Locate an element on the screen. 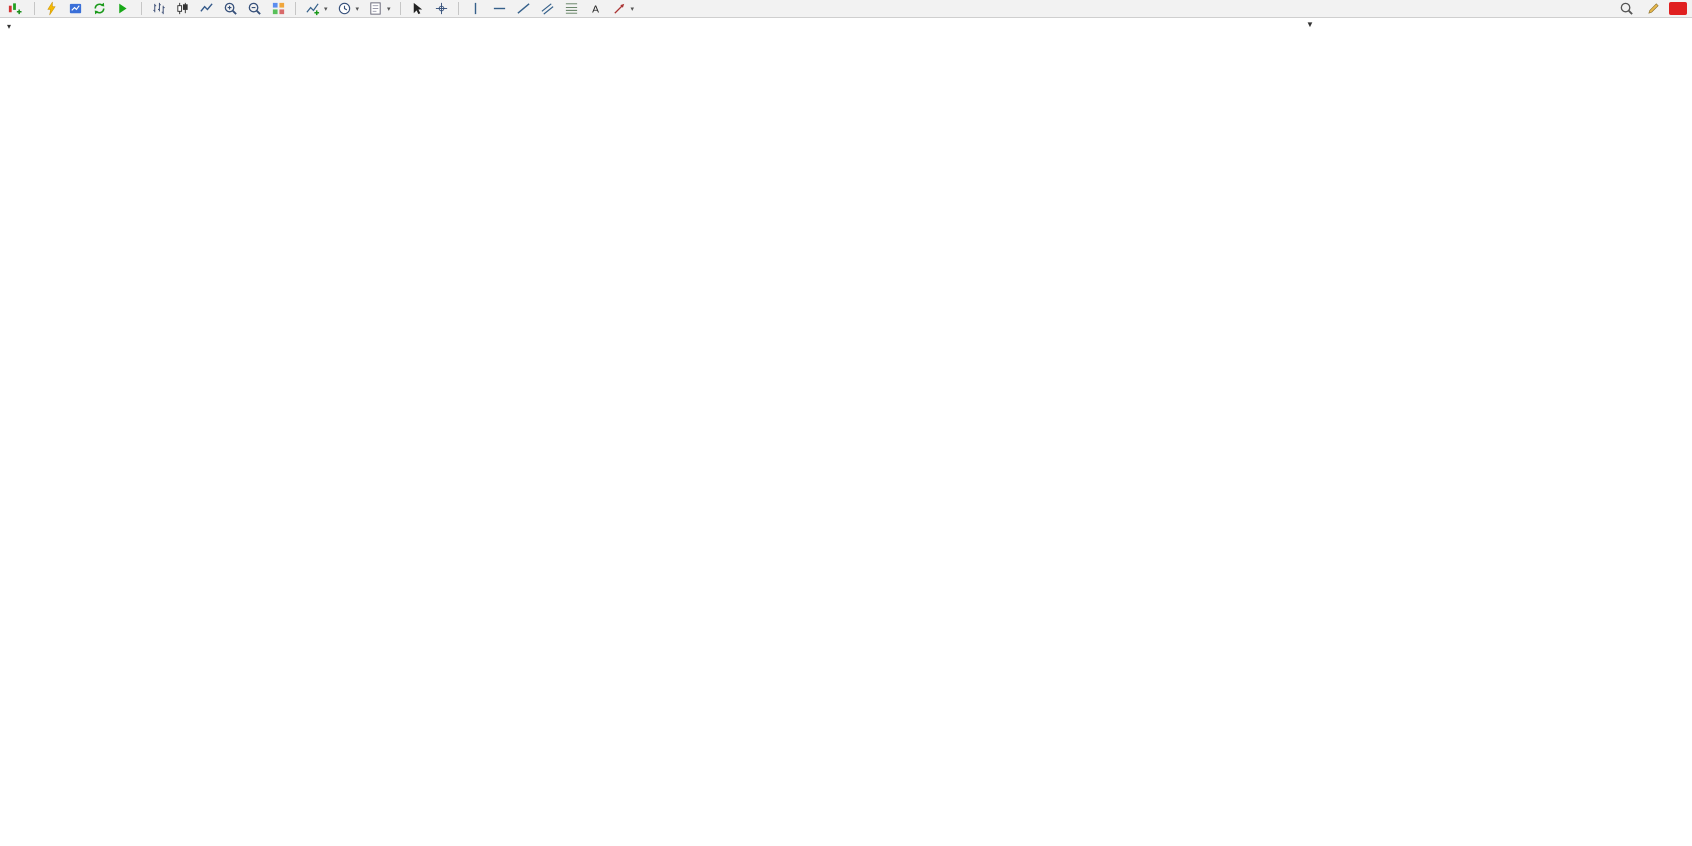  refresh-icon is located at coordinates (99, 8).